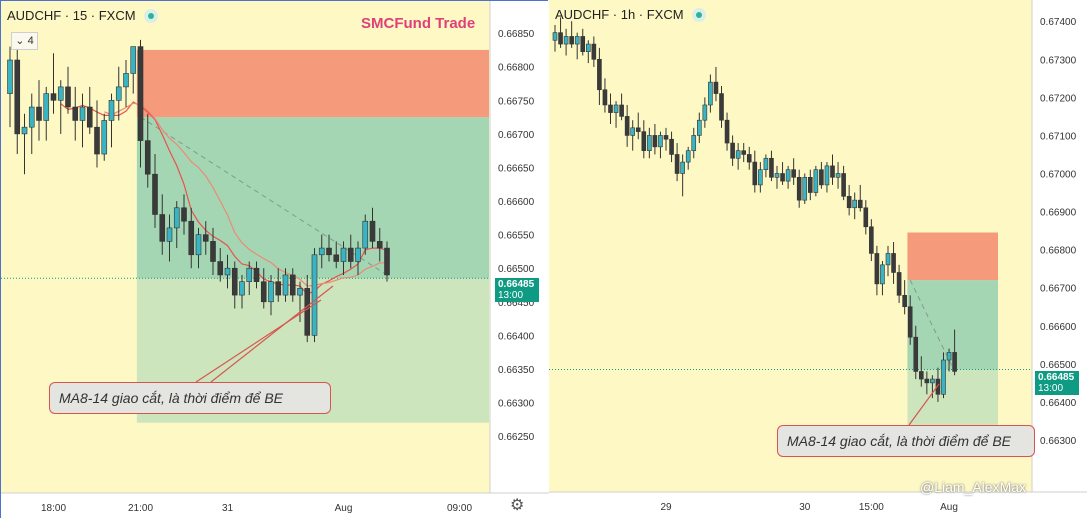  I want to click on target-zone, so click(312, 198).